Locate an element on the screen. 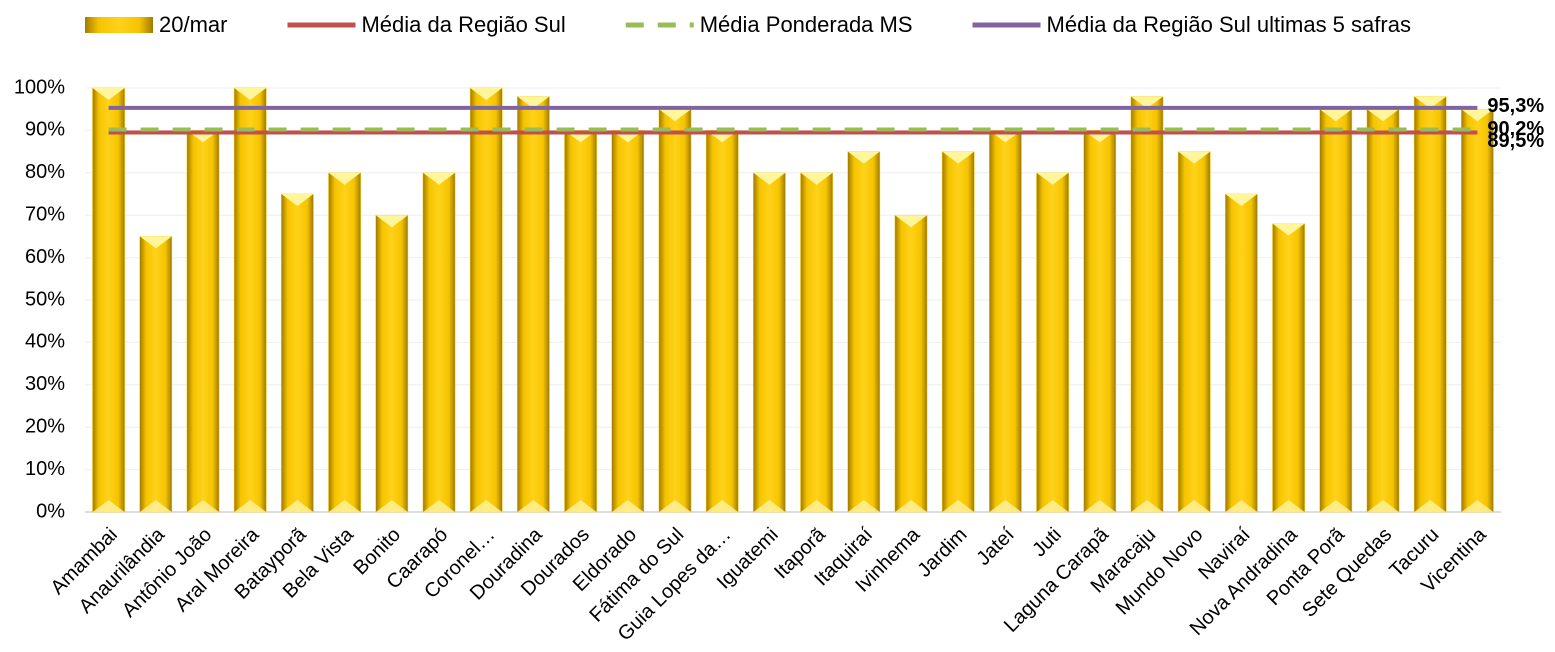 This screenshot has width=1555, height=652. legend-label: Média da Região Sul ultimas 5 safras is located at coordinates (1229, 24).